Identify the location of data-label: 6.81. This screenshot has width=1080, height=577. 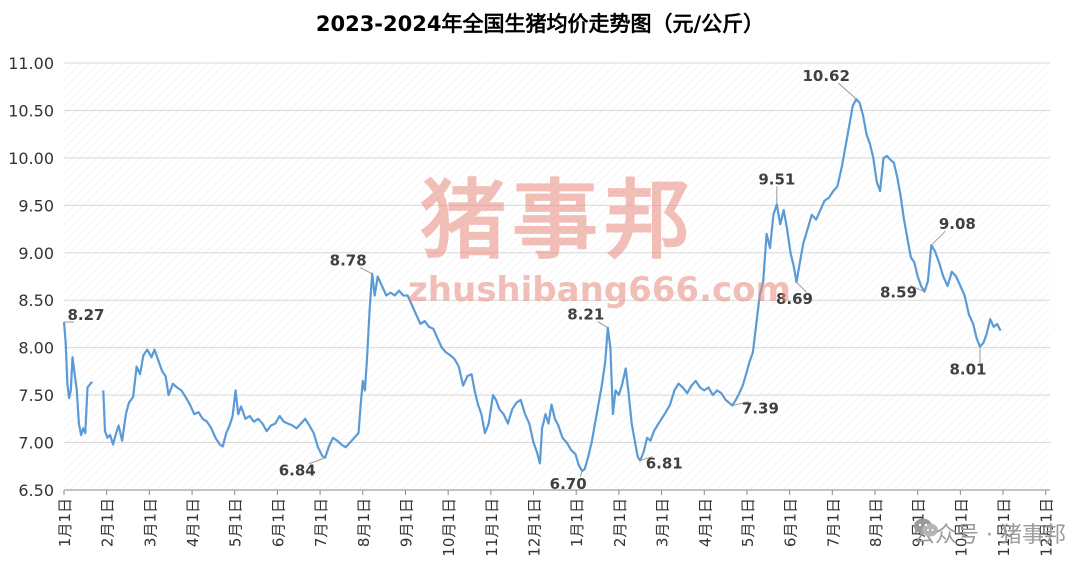
(664, 464).